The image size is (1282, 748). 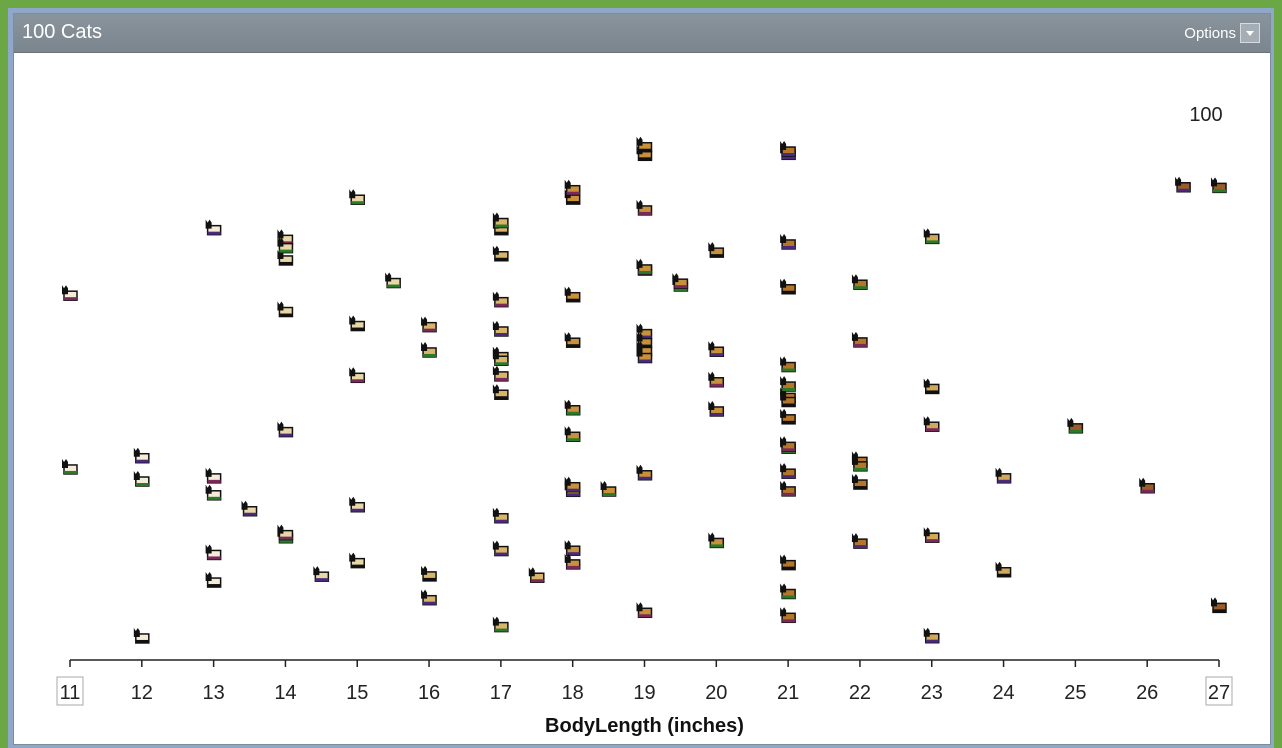 I want to click on title-bar: 100 Cats Options, so click(x=642, y=33).